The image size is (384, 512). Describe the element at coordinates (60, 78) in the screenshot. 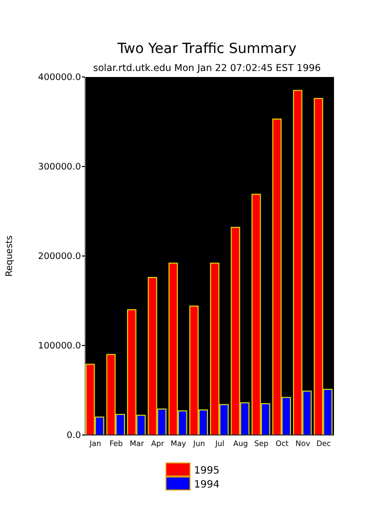

I see `y-tick-label: 400000.0` at that location.